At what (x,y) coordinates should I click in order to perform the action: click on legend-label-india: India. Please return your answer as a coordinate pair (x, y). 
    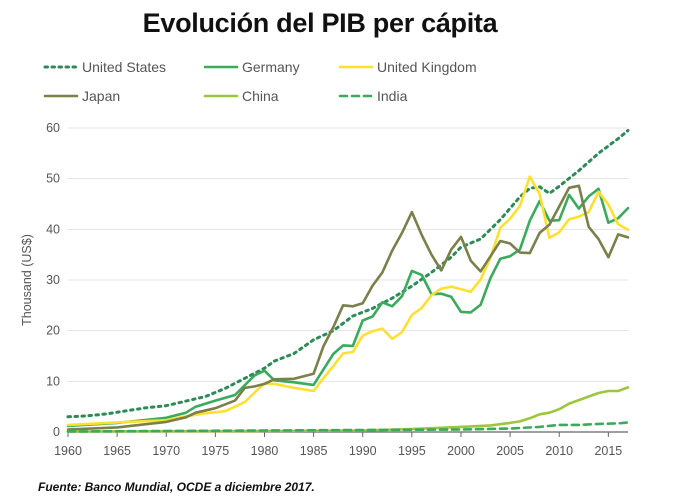
    Looking at the image, I should click on (392, 96).